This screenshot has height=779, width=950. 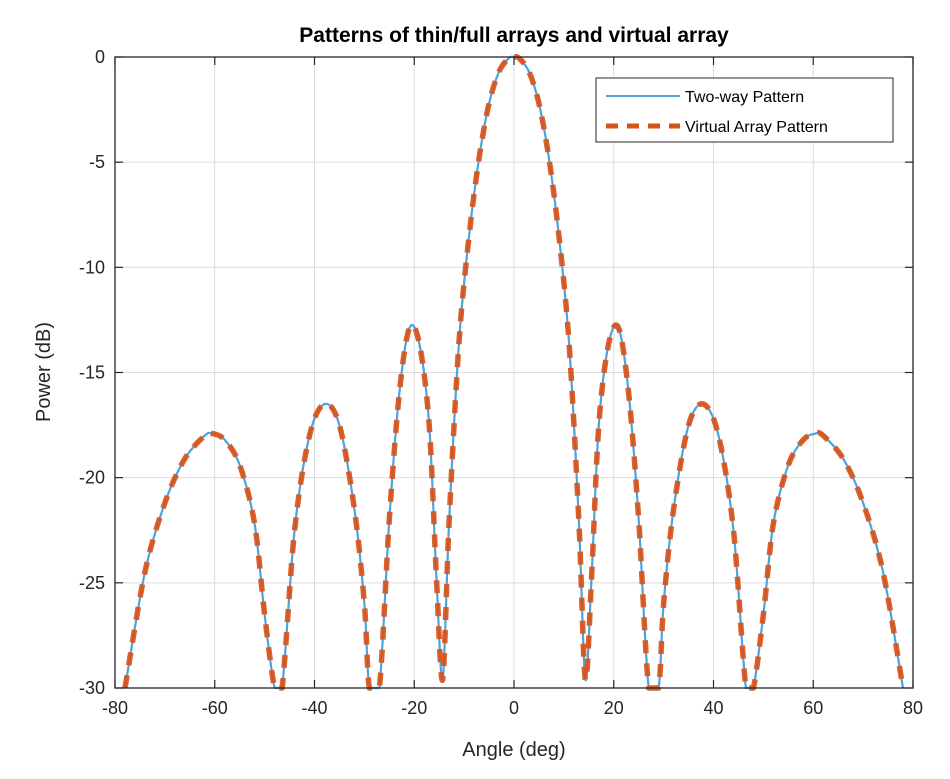 What do you see at coordinates (92, 688) in the screenshot?
I see `y-tick-label: -30` at bounding box center [92, 688].